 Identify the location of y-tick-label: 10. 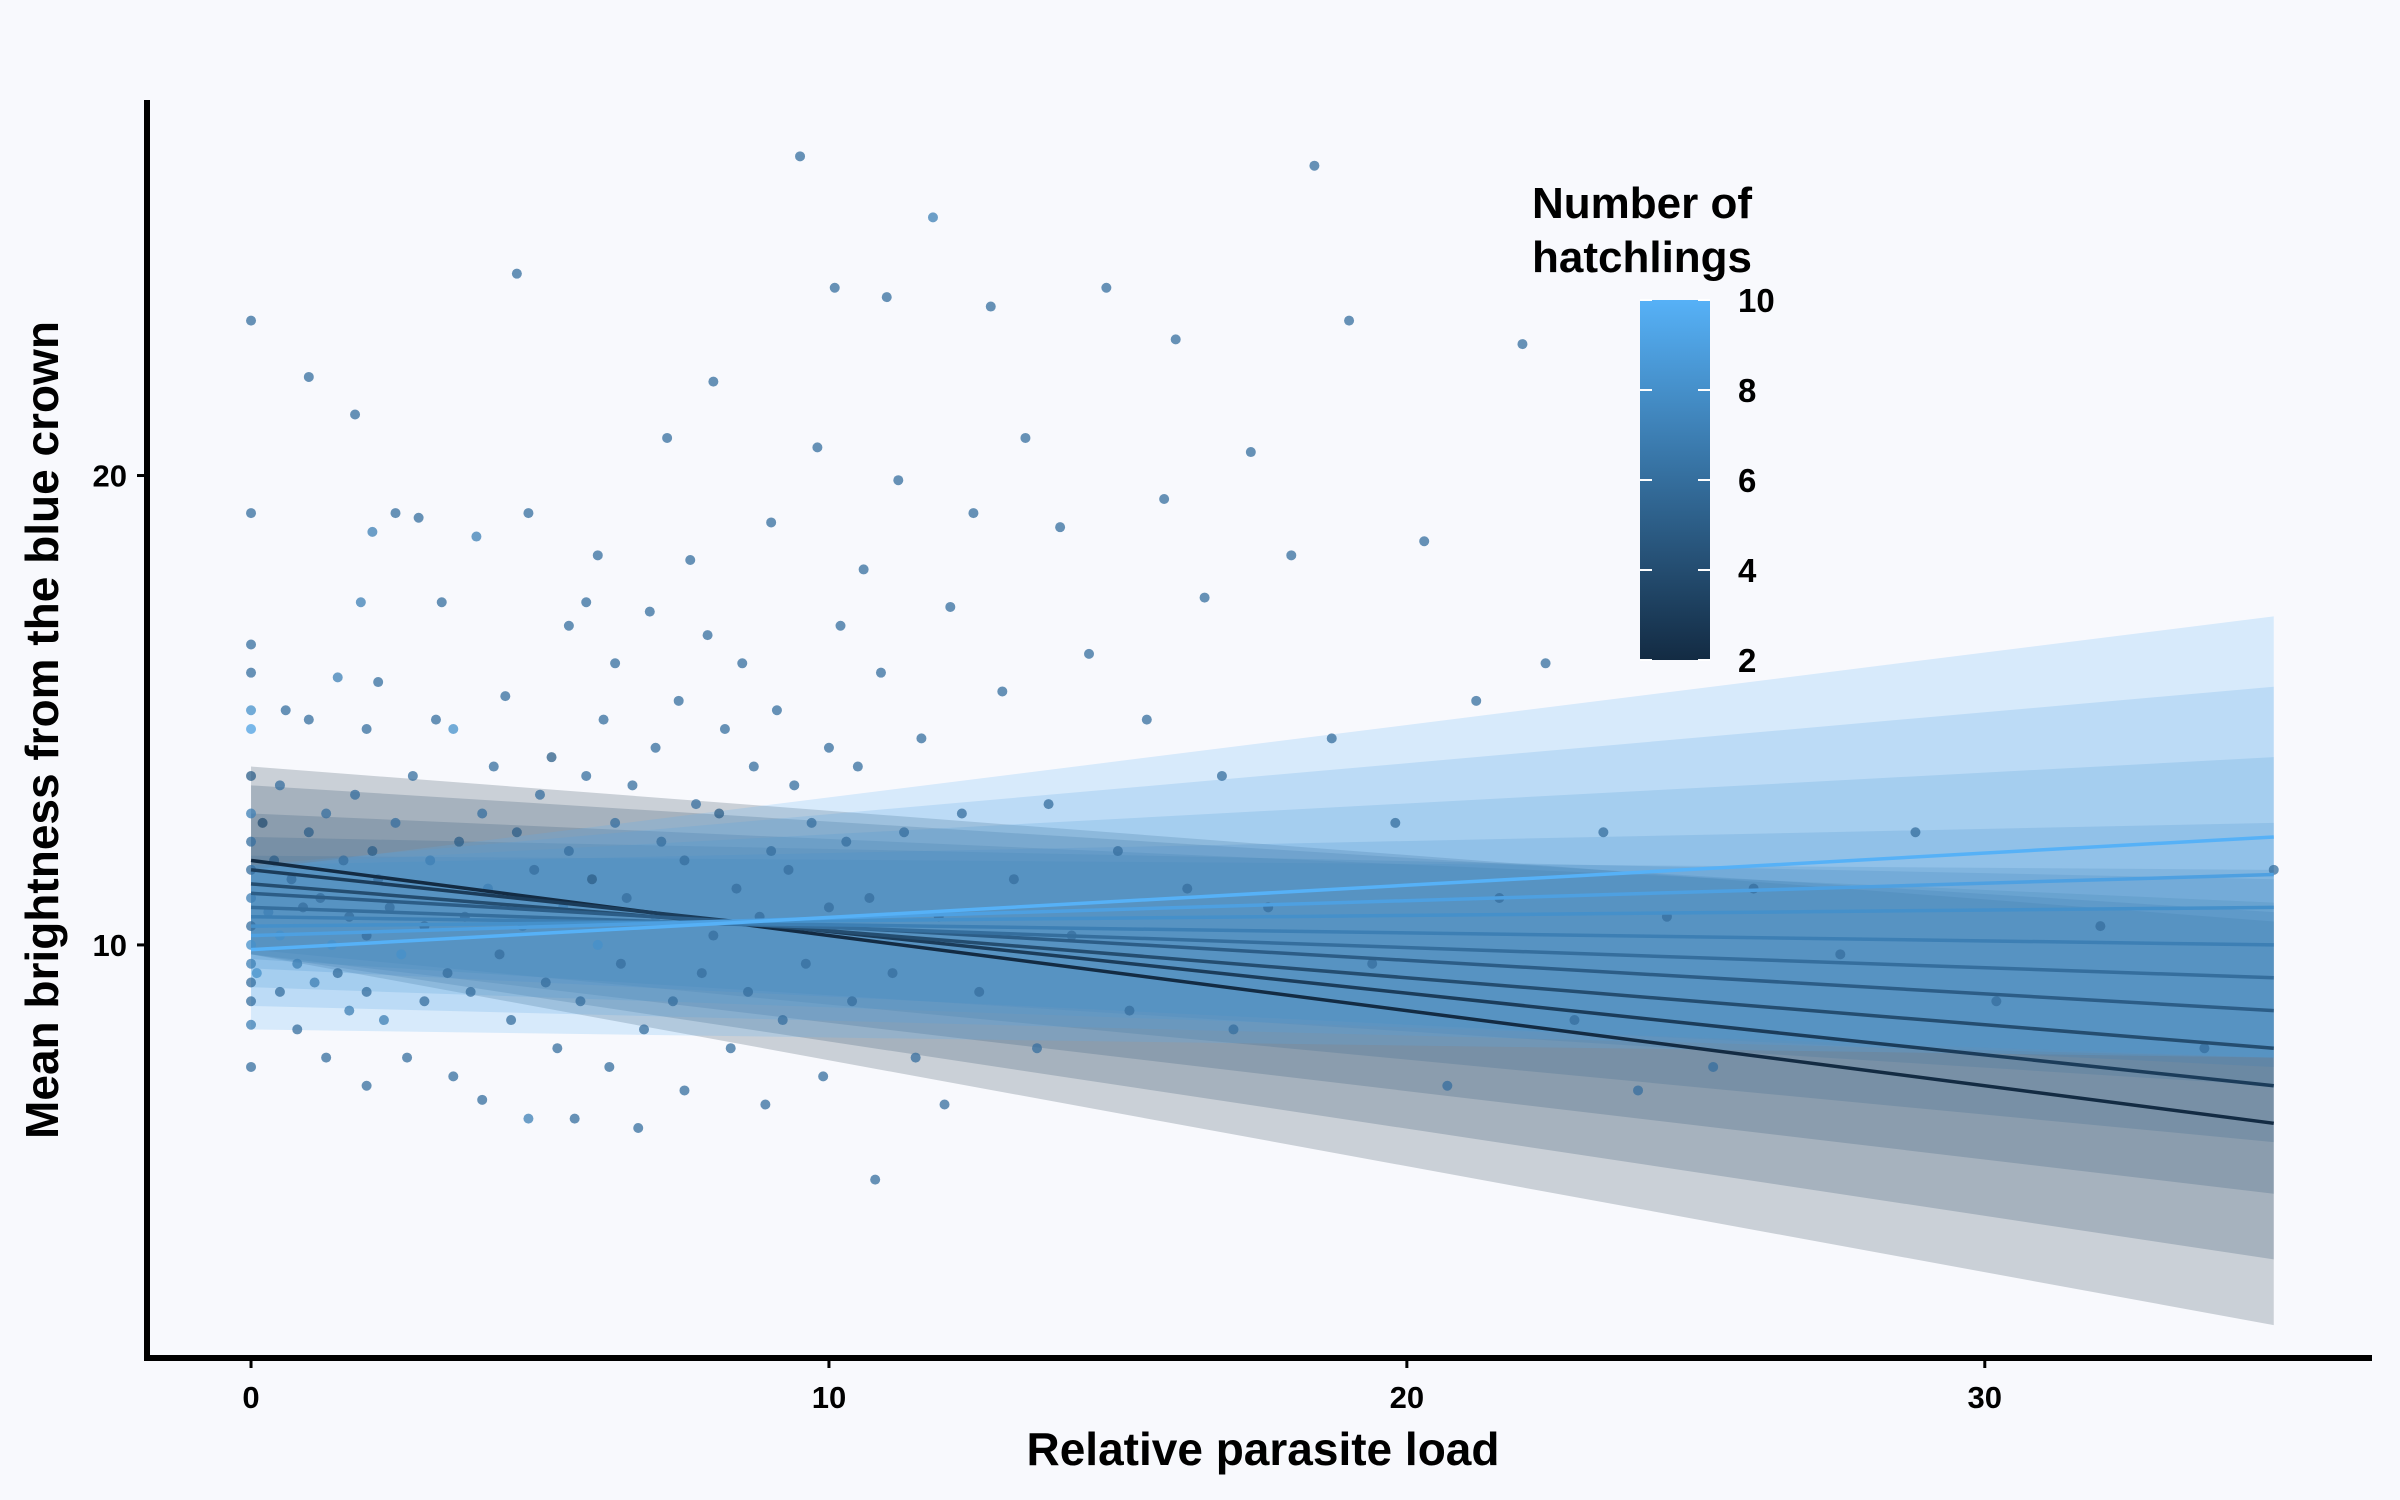
(110, 945).